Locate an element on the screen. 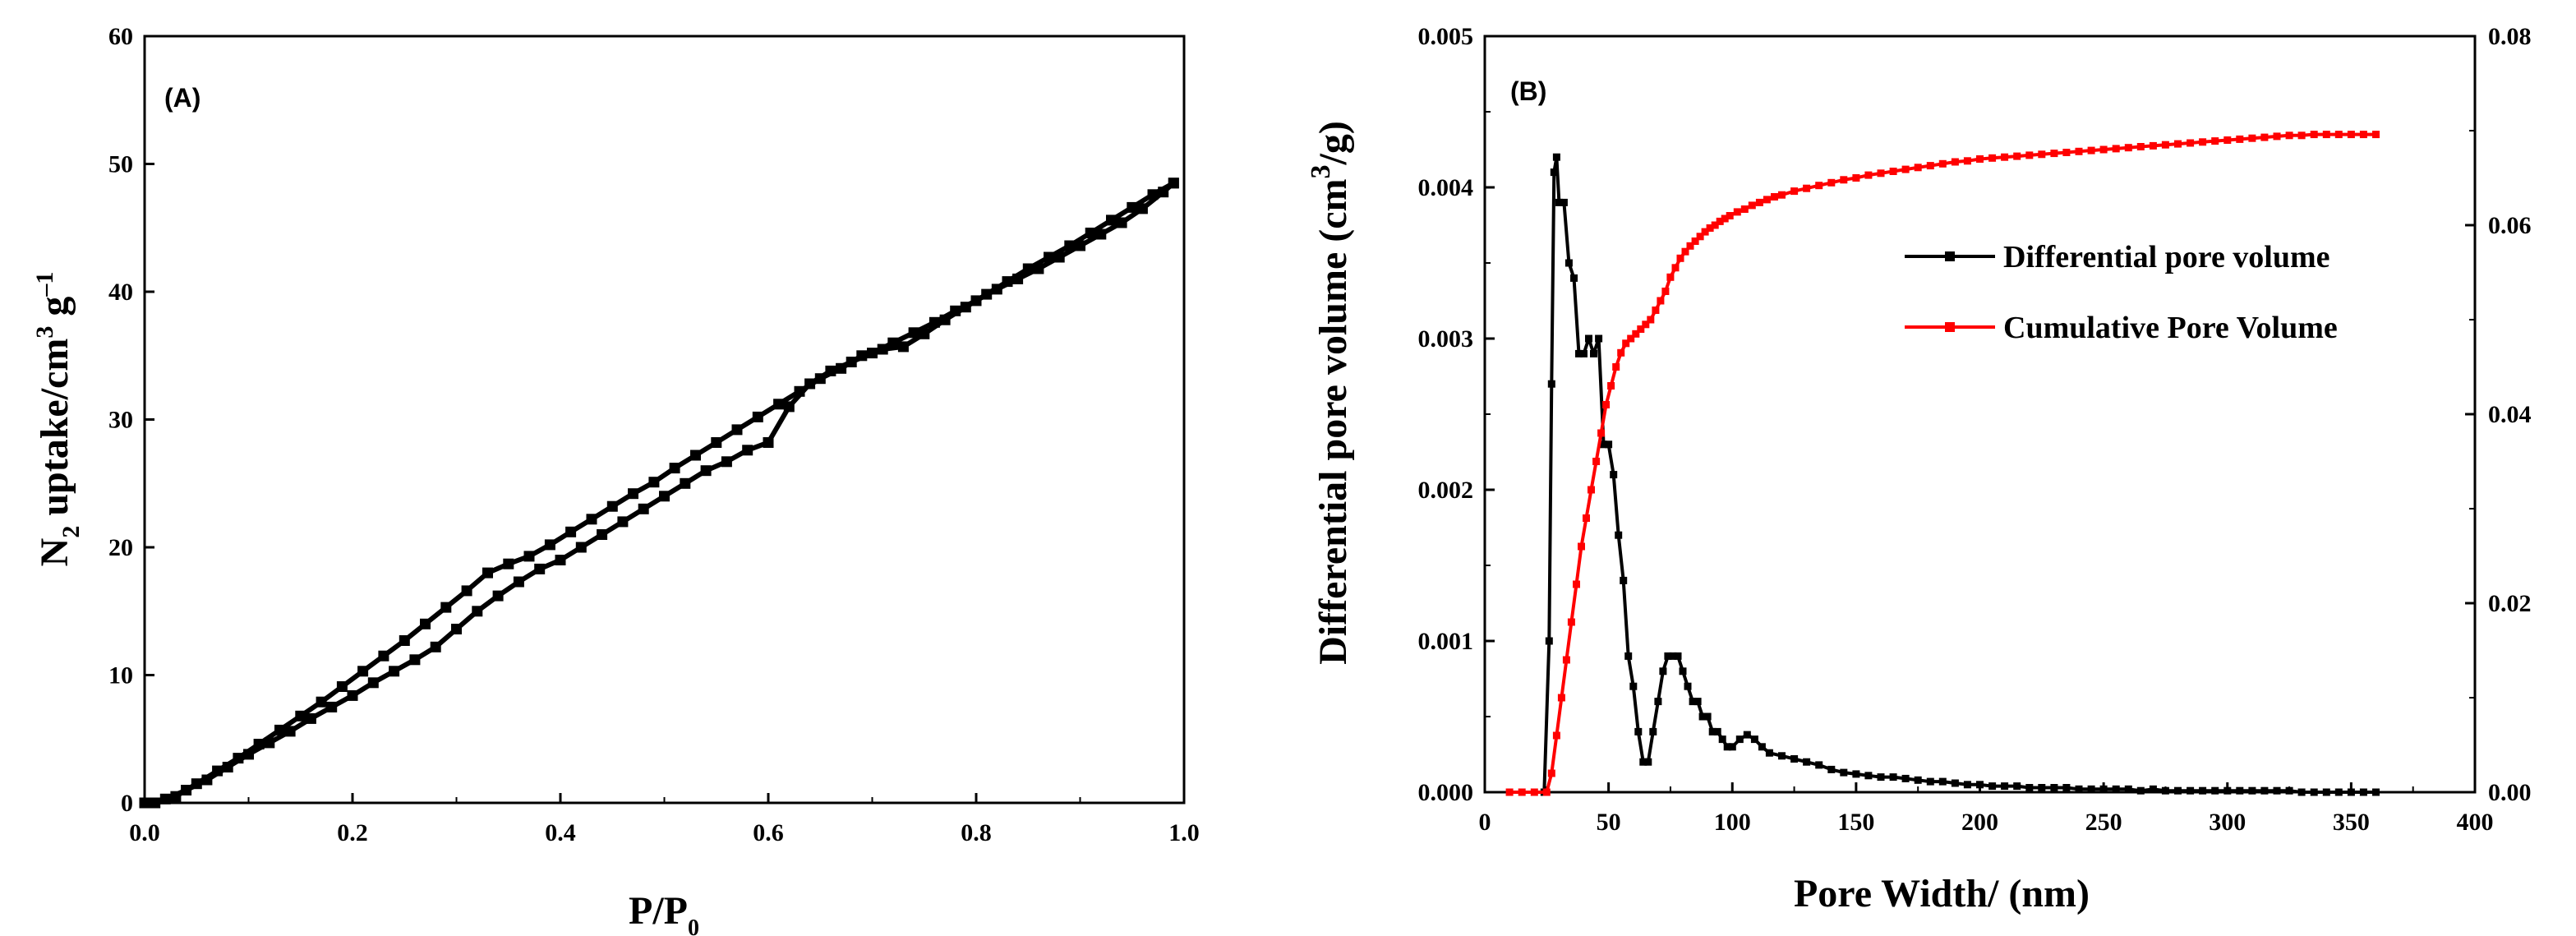 This screenshot has width=2576, height=936. x-tick-label: 400 is located at coordinates (2475, 822).